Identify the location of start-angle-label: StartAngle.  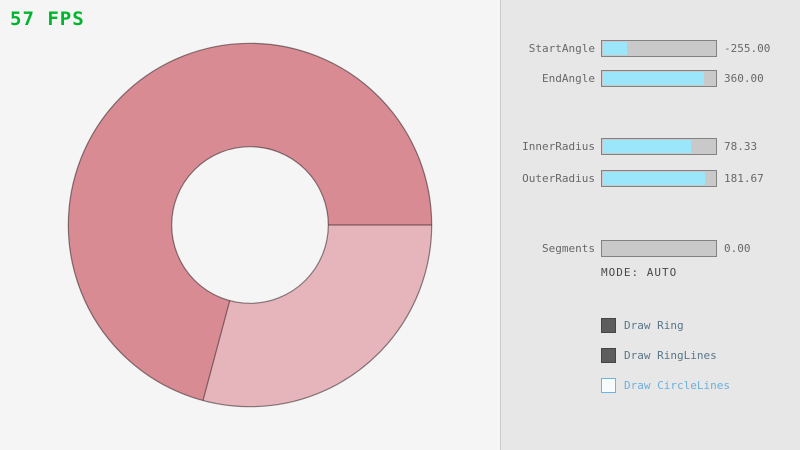
(561, 48).